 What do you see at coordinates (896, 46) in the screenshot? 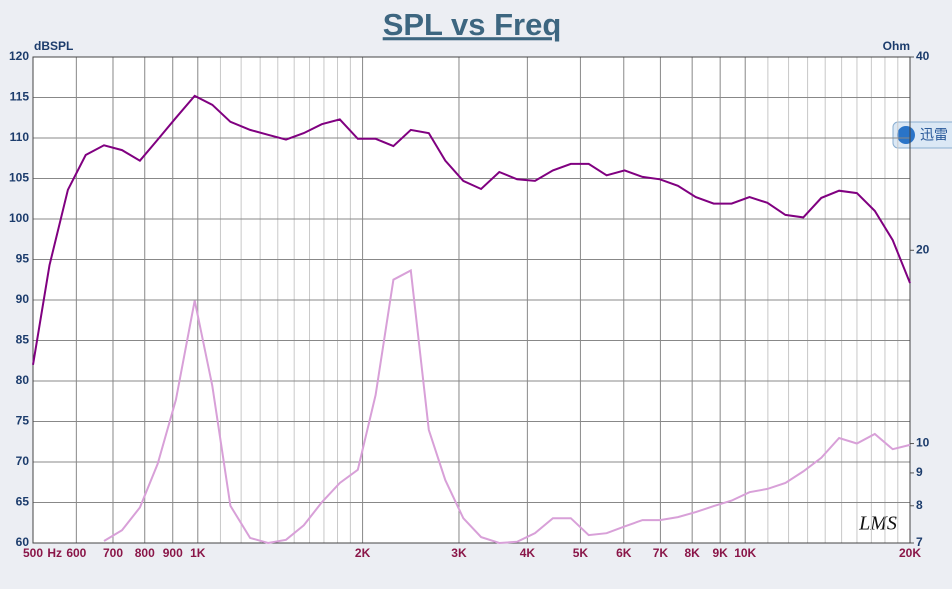
I see `y2-axis-label: Ohm` at bounding box center [896, 46].